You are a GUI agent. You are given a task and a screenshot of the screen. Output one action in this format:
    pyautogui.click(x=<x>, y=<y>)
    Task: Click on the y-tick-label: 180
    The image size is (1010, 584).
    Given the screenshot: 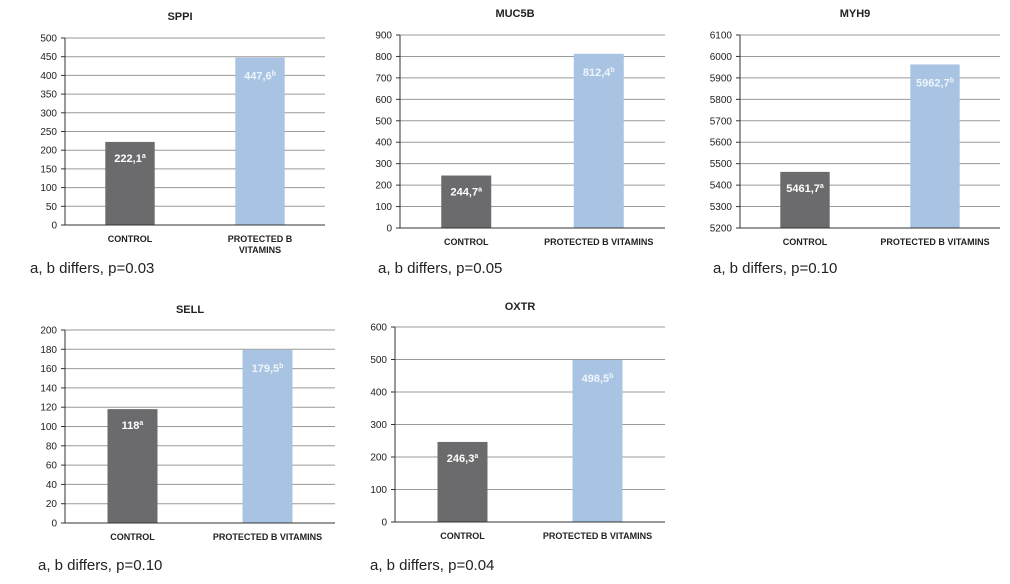 What is the action you would take?
    pyautogui.click(x=48, y=350)
    